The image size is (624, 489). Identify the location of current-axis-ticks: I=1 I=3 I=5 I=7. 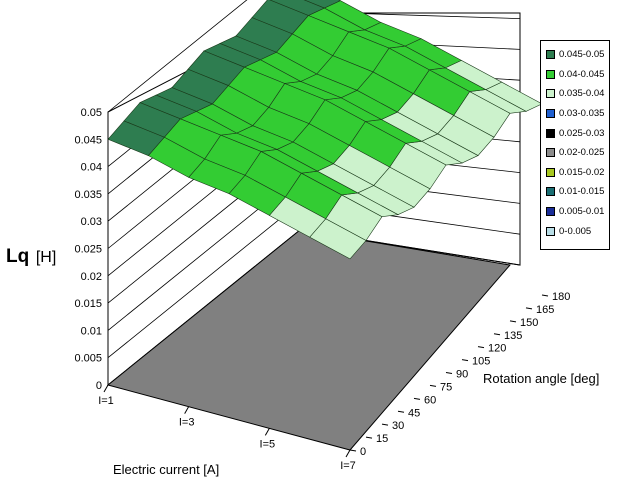
(227, 428).